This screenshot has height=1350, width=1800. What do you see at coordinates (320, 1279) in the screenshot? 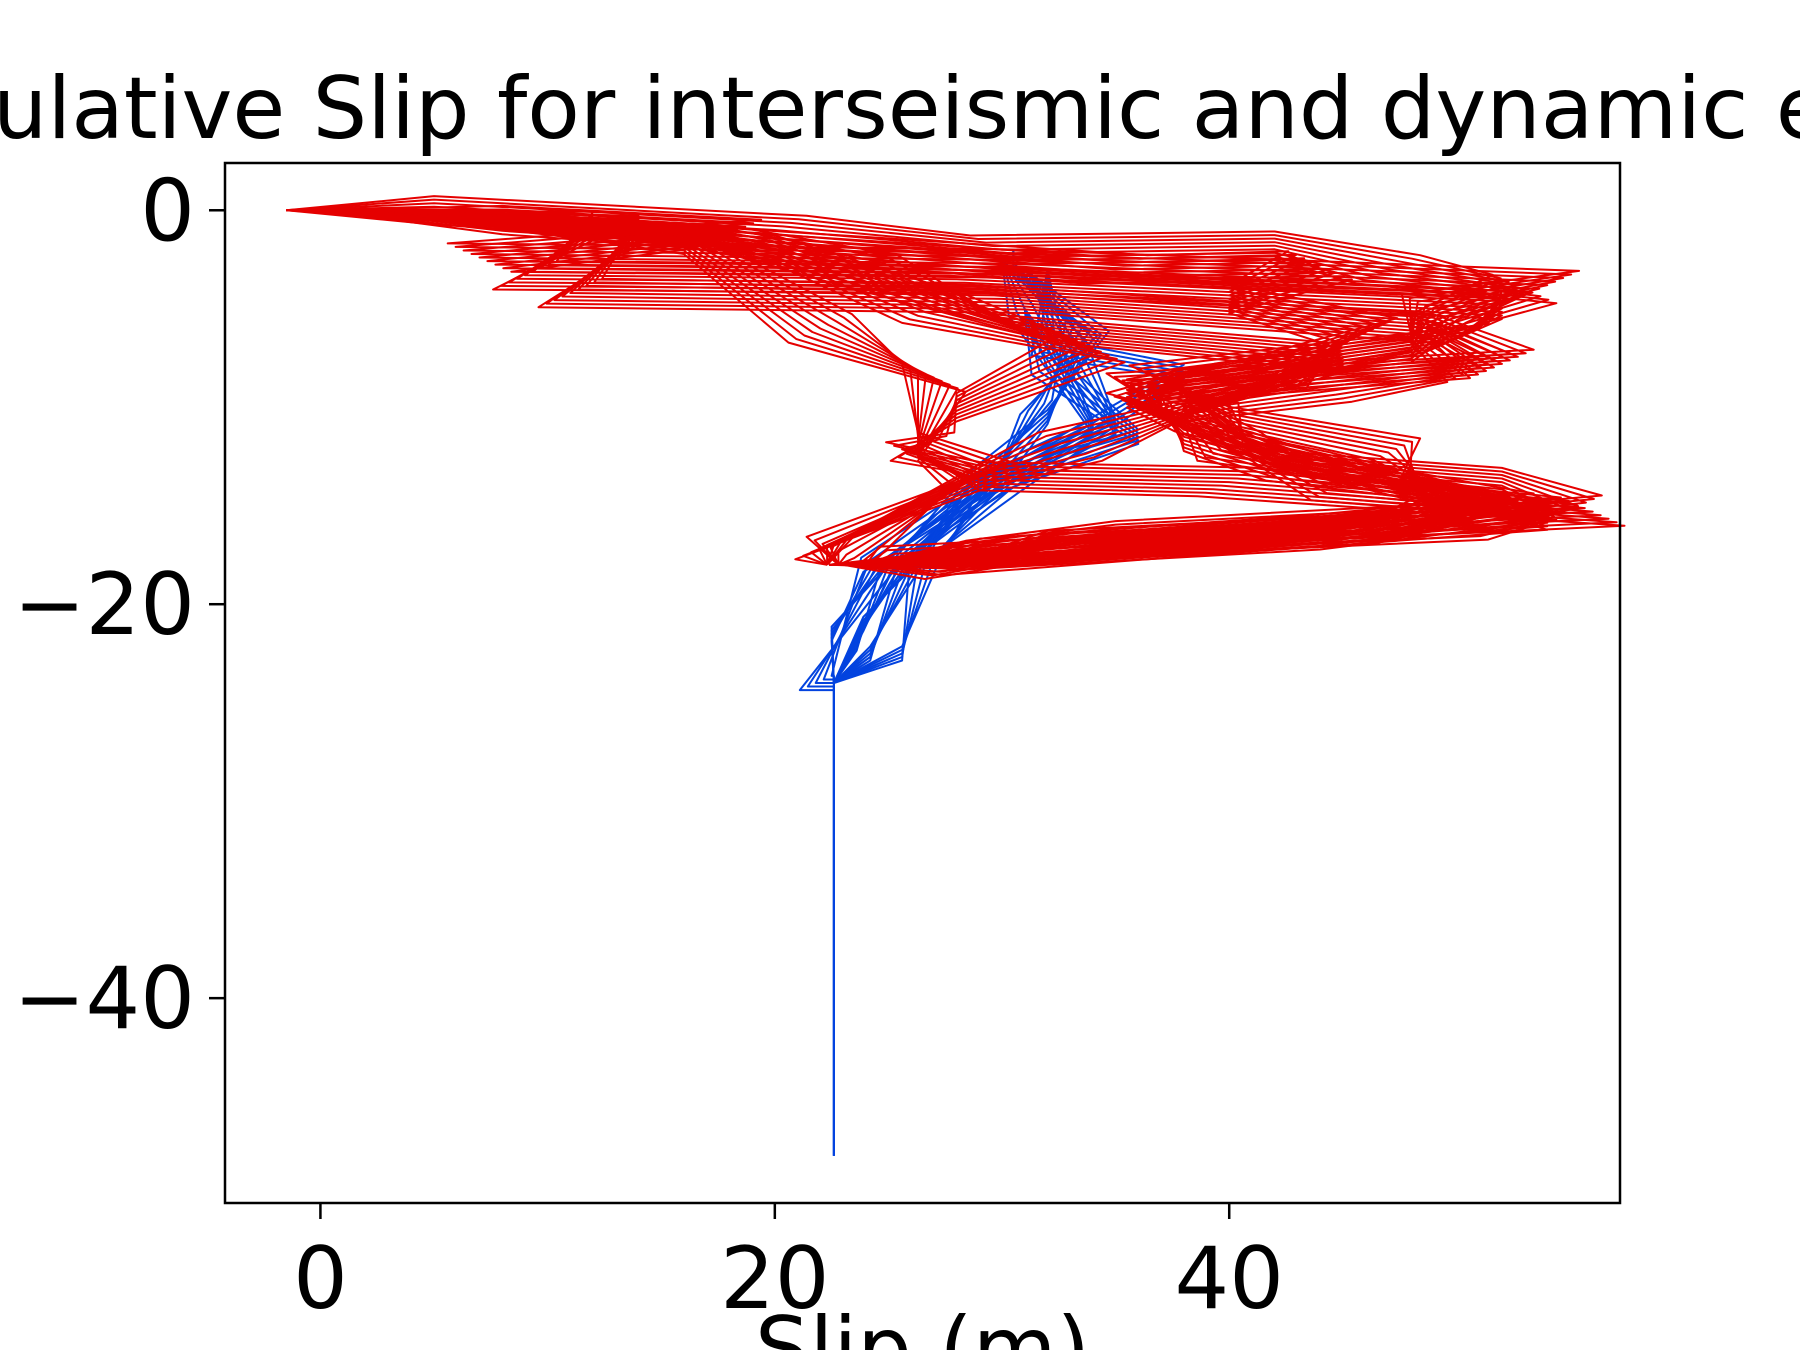
I see `x-tick-label-0: 0` at bounding box center [320, 1279].